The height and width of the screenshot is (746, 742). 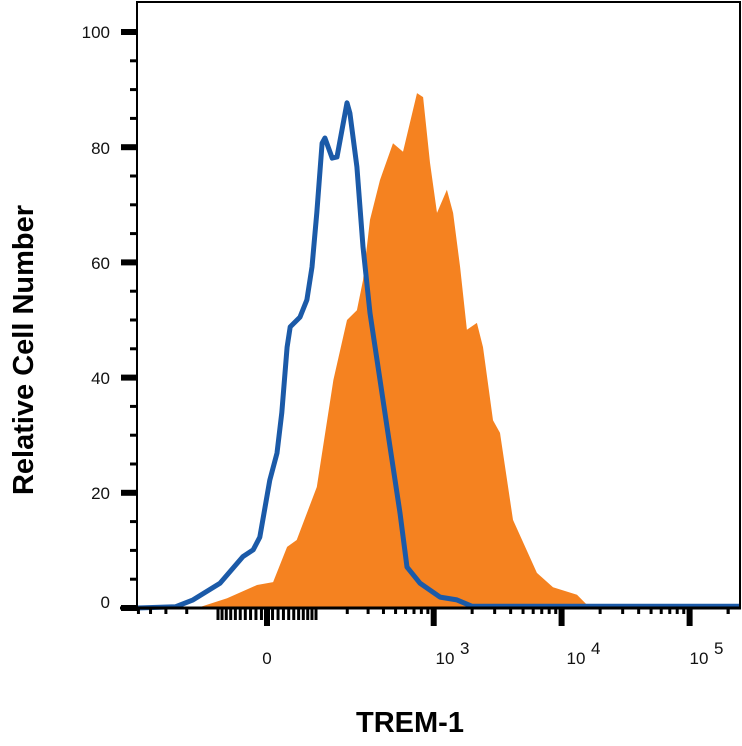 I want to click on y-tick-label-0: 0, so click(x=105, y=602).